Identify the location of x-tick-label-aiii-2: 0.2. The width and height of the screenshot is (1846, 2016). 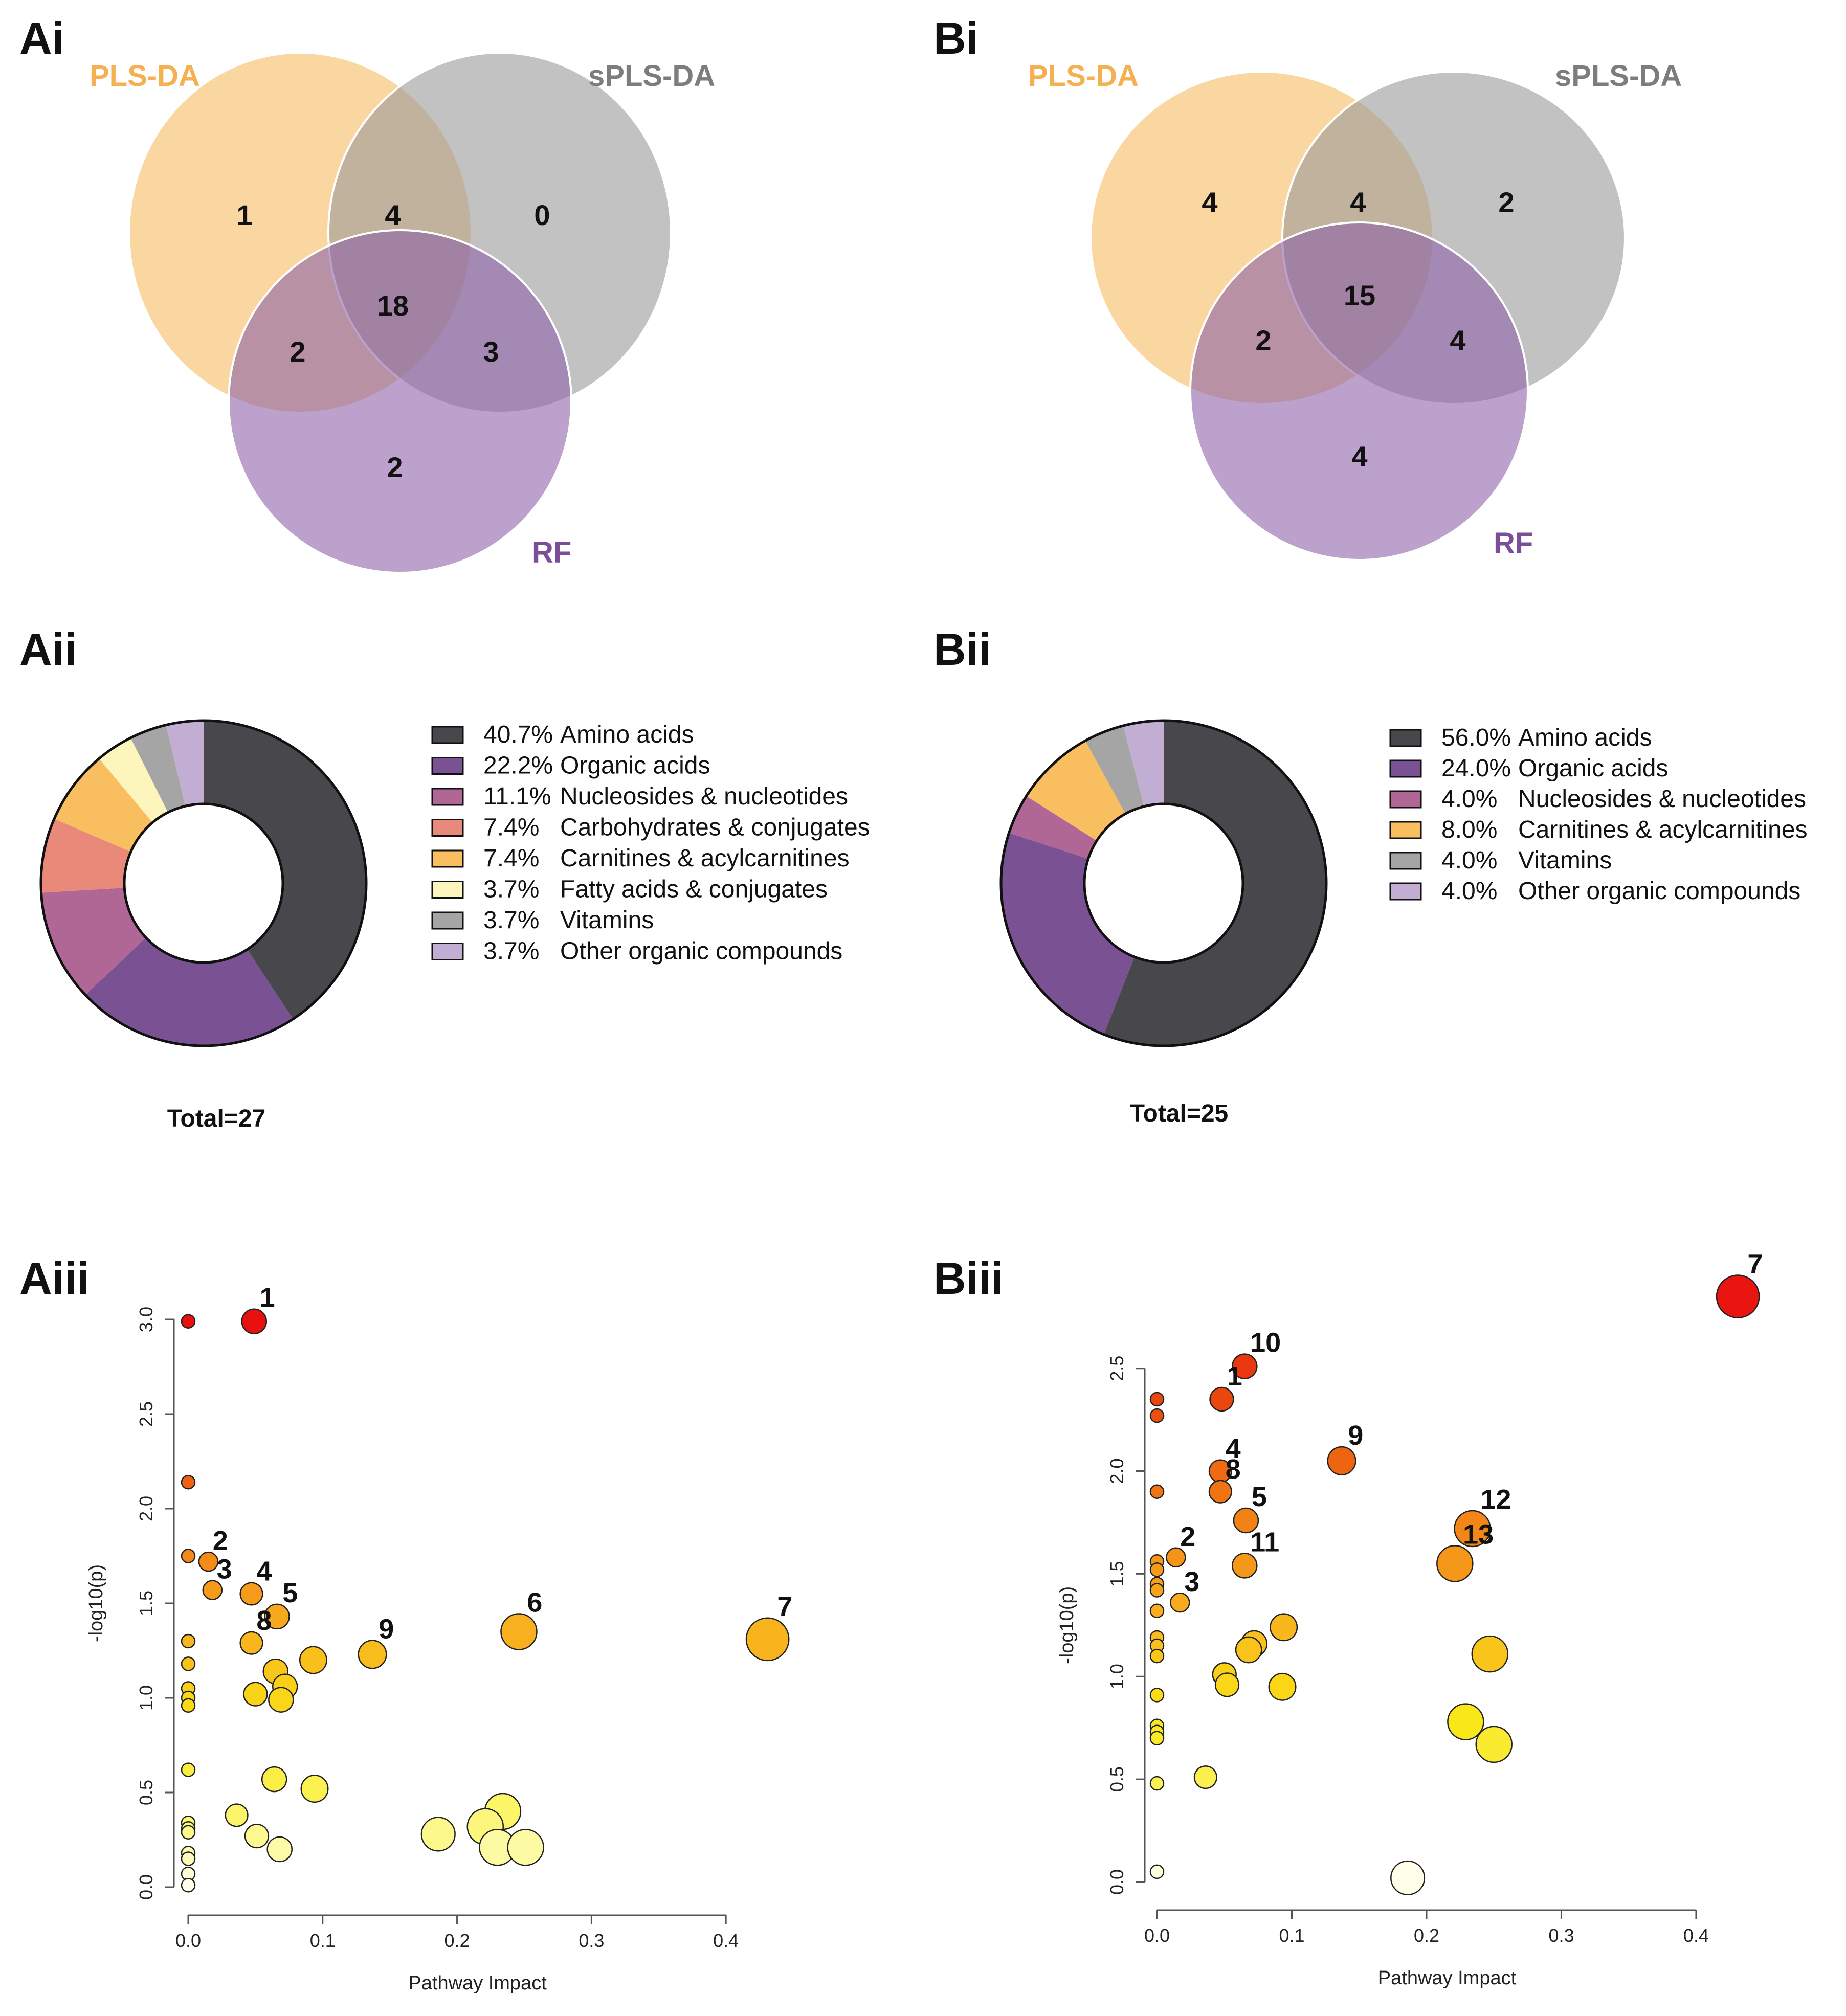
(457, 1940).